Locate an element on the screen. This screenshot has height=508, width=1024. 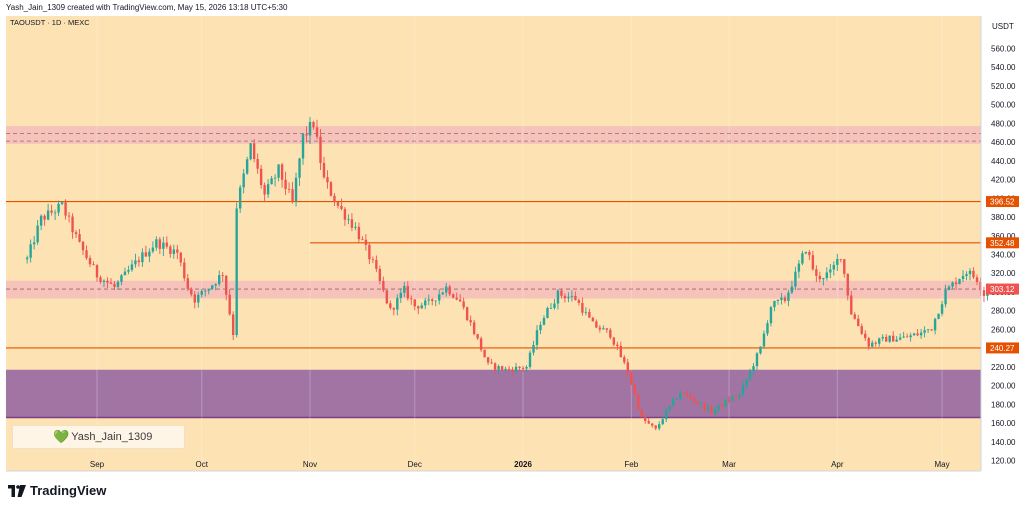
time-tick-feb: Feb is located at coordinates (631, 464).